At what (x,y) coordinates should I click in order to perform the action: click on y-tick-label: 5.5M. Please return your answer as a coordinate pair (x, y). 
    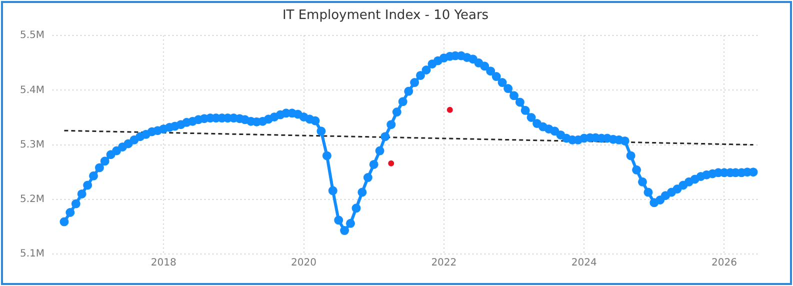
    Looking at the image, I should click on (32, 36).